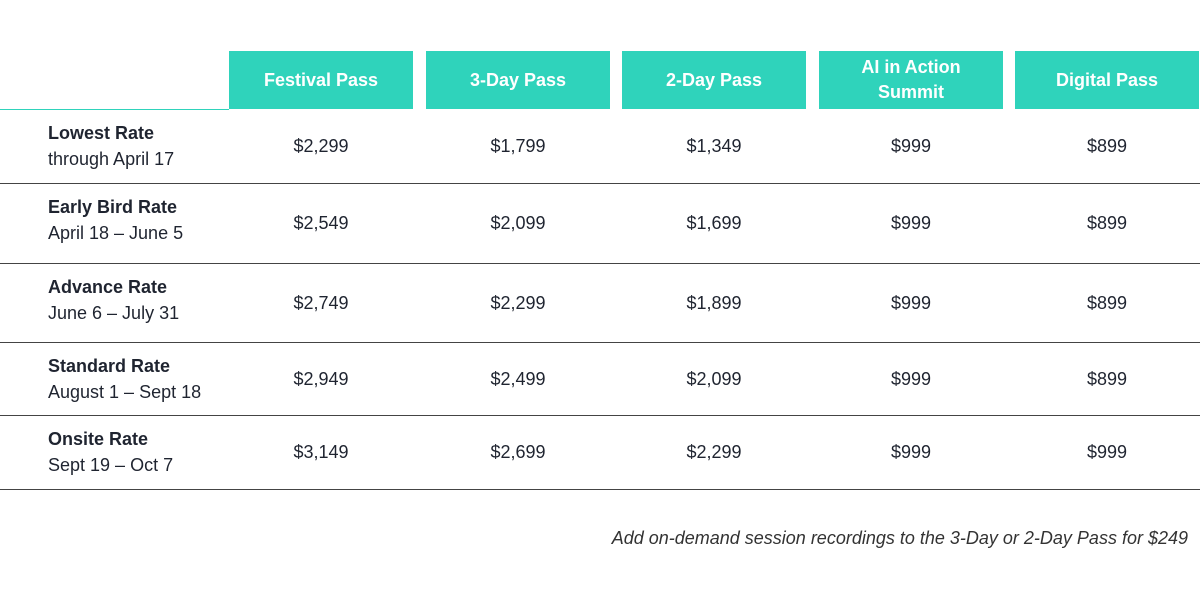 The height and width of the screenshot is (600, 1200). What do you see at coordinates (321, 223) in the screenshot?
I see `price: $2,549` at bounding box center [321, 223].